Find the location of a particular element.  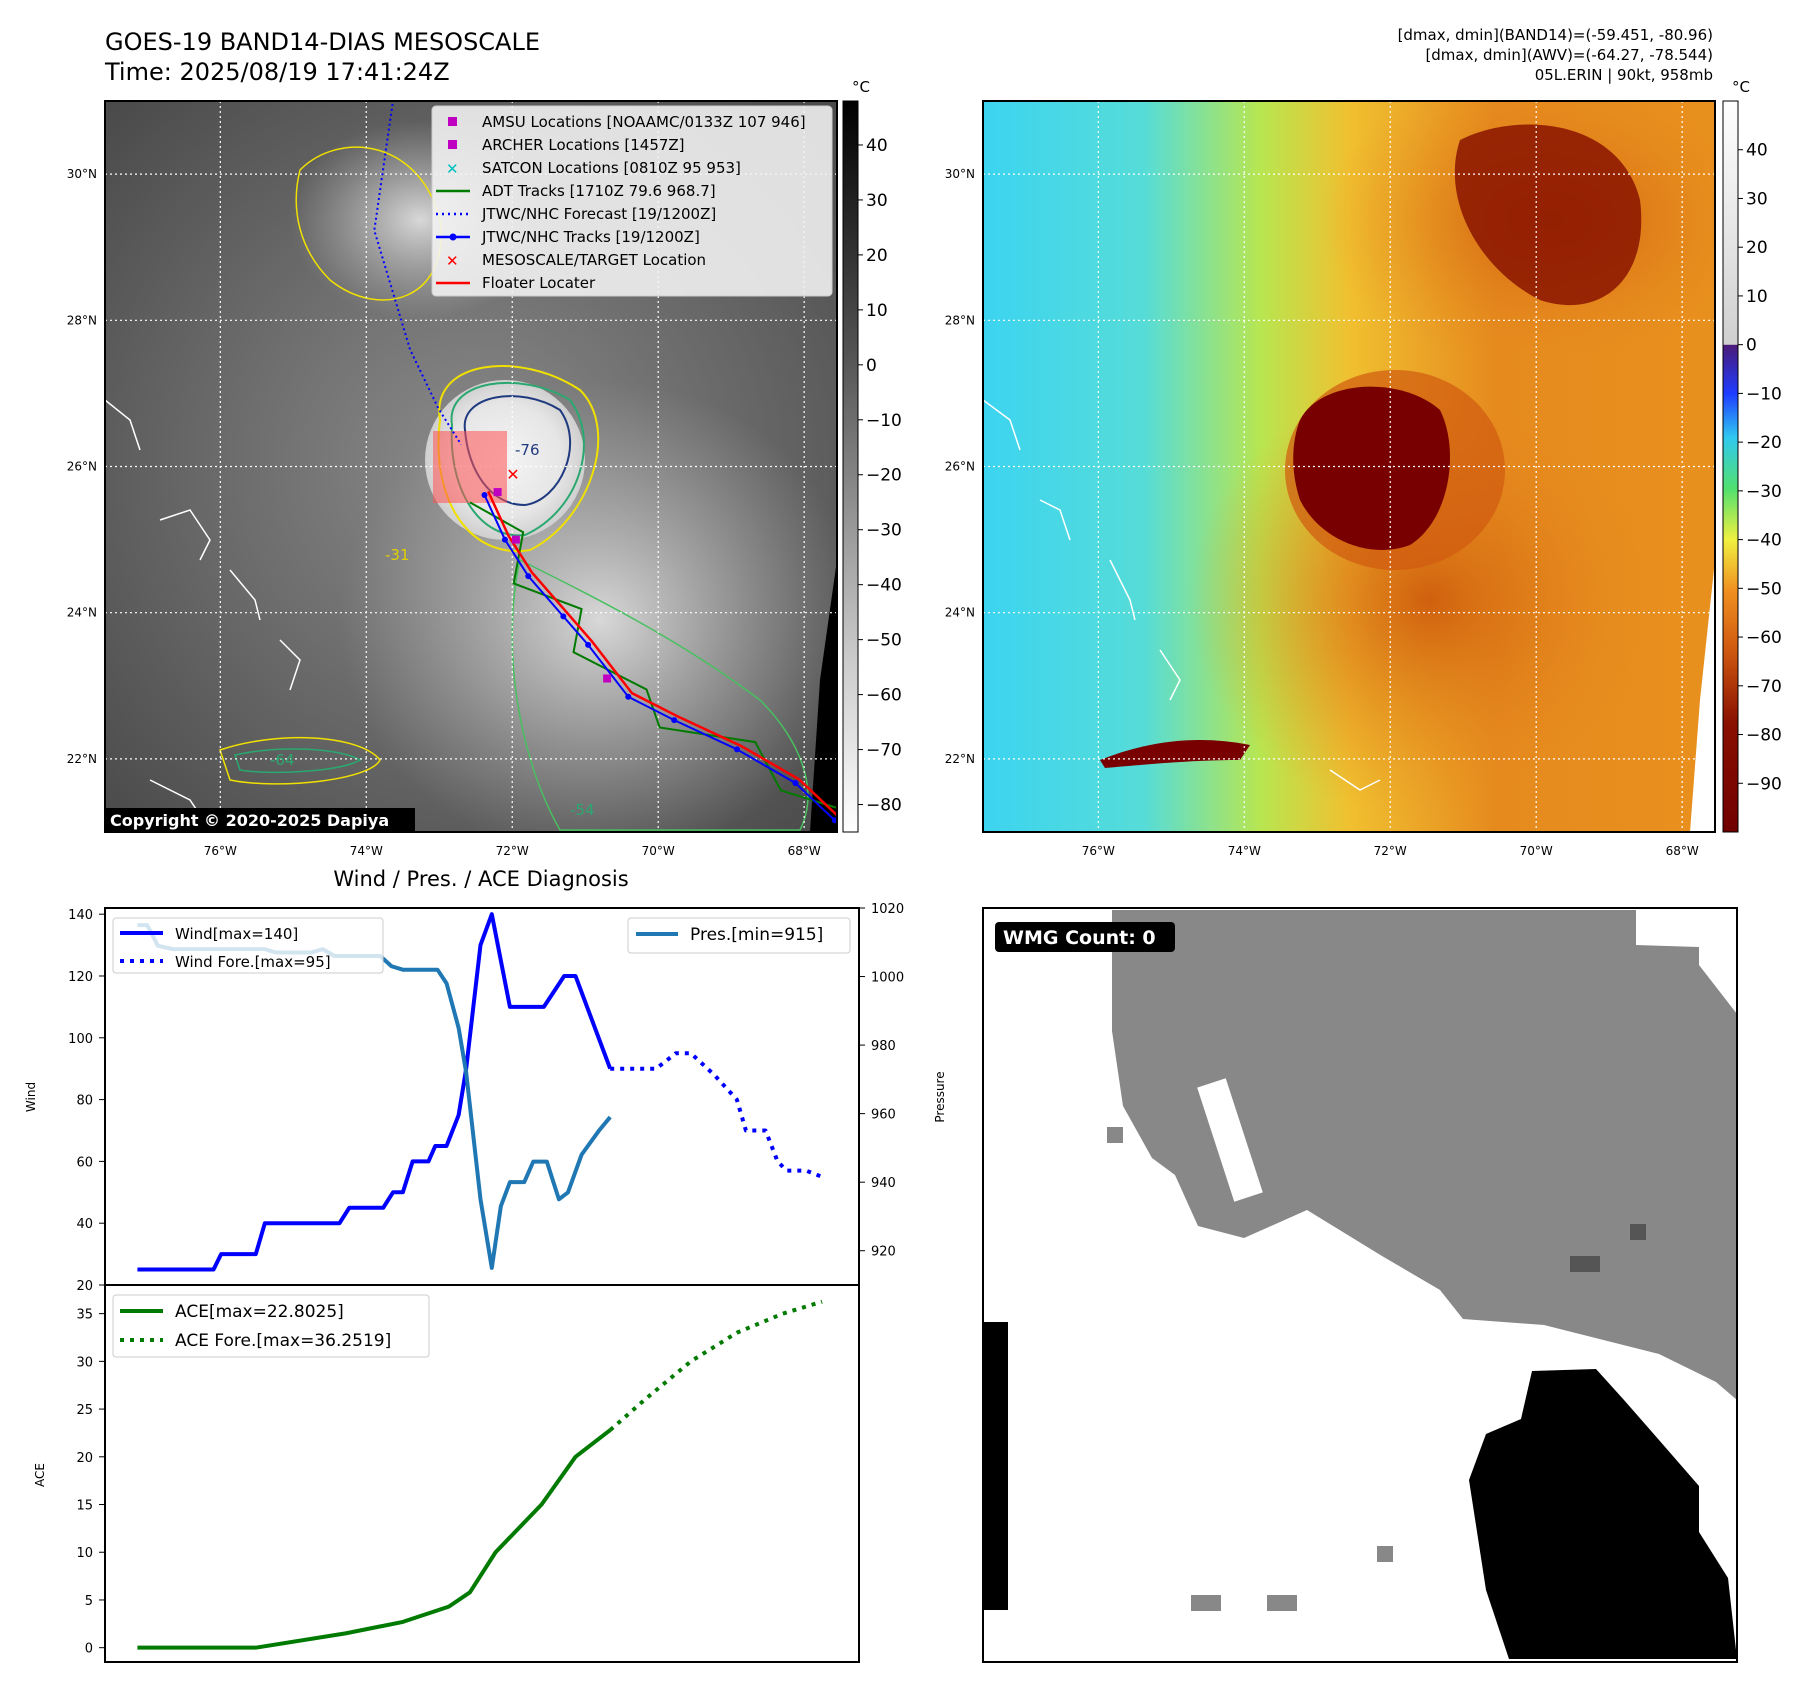

colorbar-awv-ticks: 40 30 20 10 0 −10 −20 −30 −40 −50 −60 −70 −80 −90 is located at coordinates (1760, 467).